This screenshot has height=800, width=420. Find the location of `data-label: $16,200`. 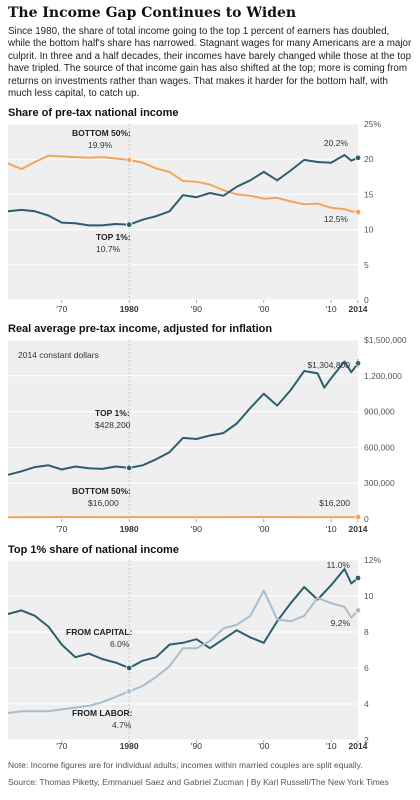

data-label: $16,200 is located at coordinates (334, 503).